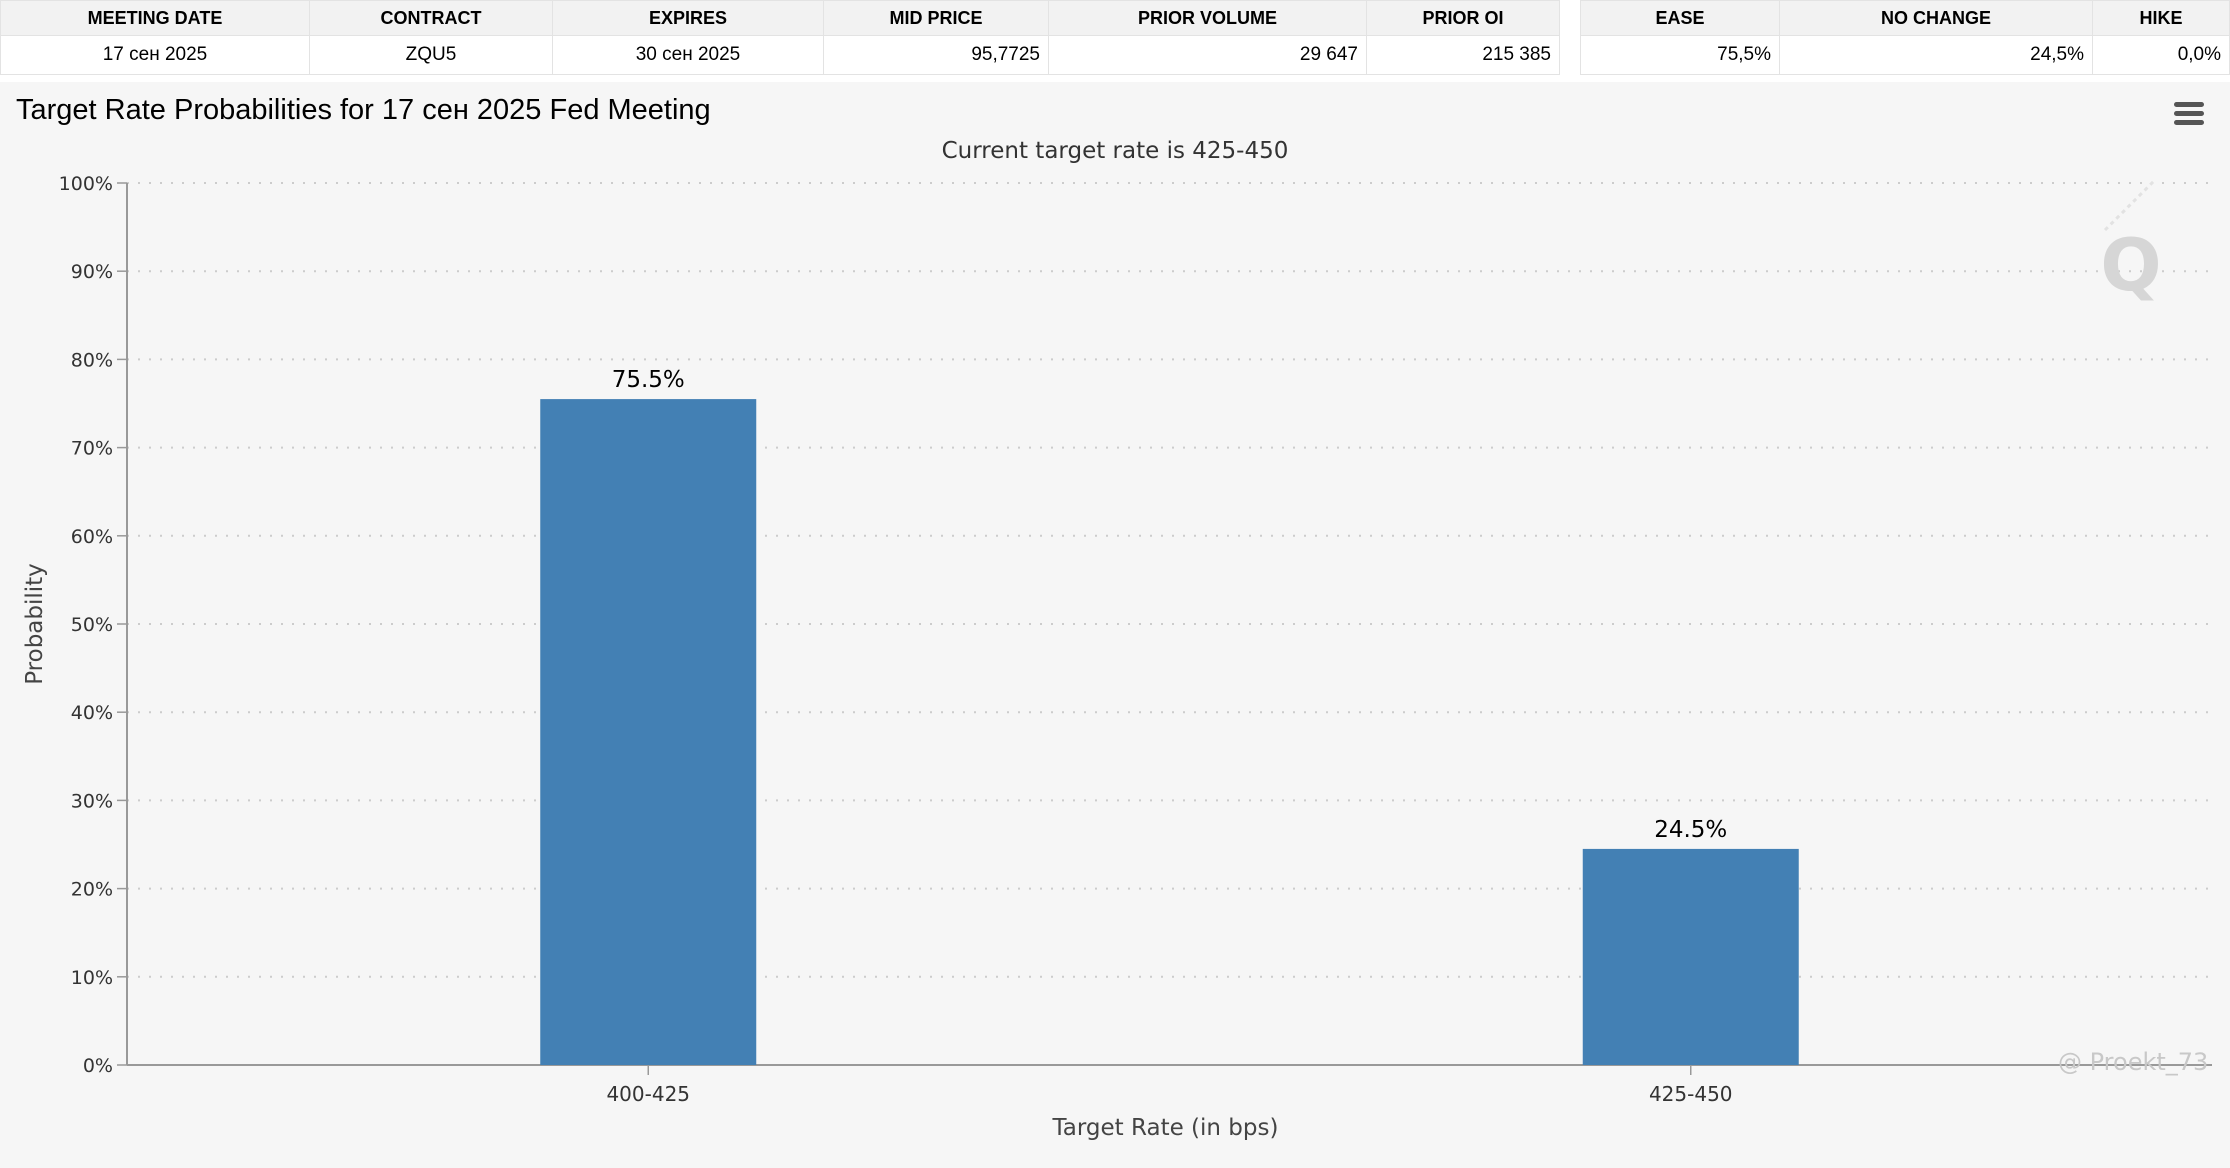 Image resolution: width=2230 pixels, height=1168 pixels. What do you see at coordinates (688, 55) in the screenshot?
I see `cell-expires: 30 сен 2025` at bounding box center [688, 55].